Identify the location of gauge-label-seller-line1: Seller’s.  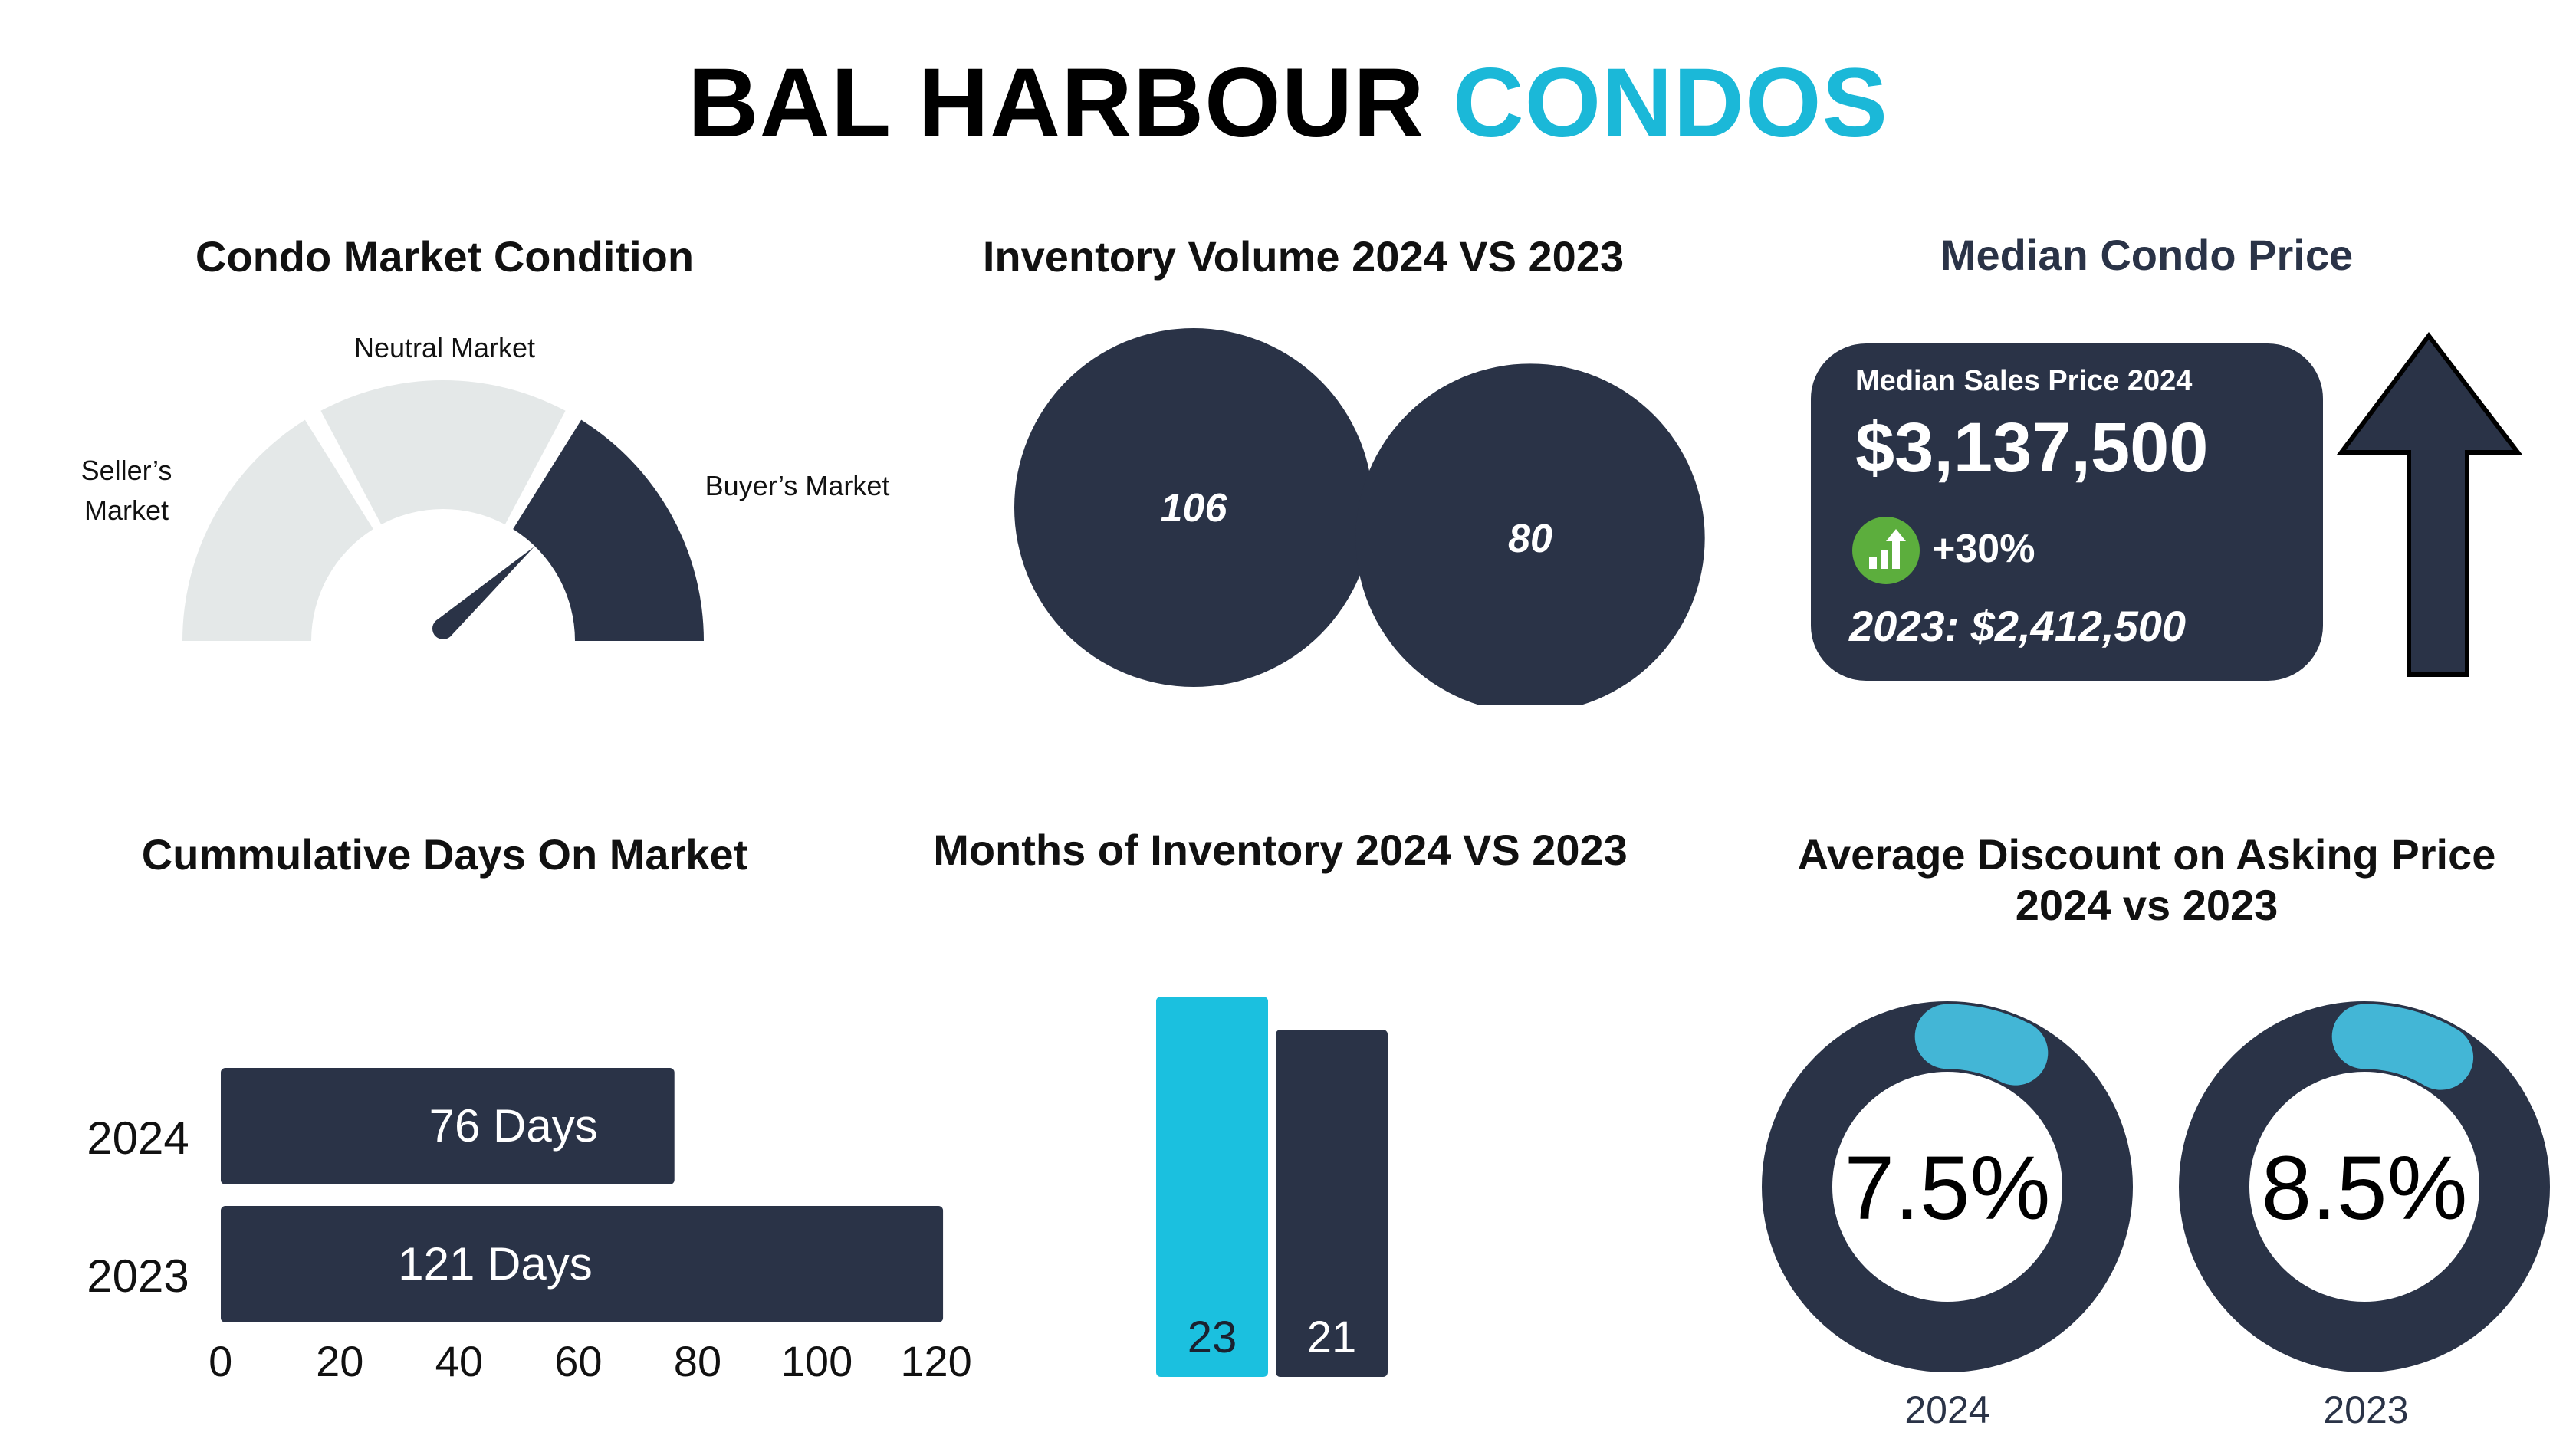
(126, 470).